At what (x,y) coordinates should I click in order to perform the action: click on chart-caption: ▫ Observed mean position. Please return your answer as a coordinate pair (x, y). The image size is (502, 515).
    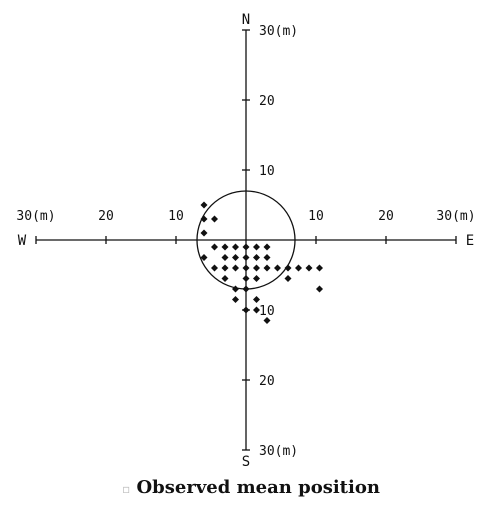
    Looking at the image, I should click on (251, 487).